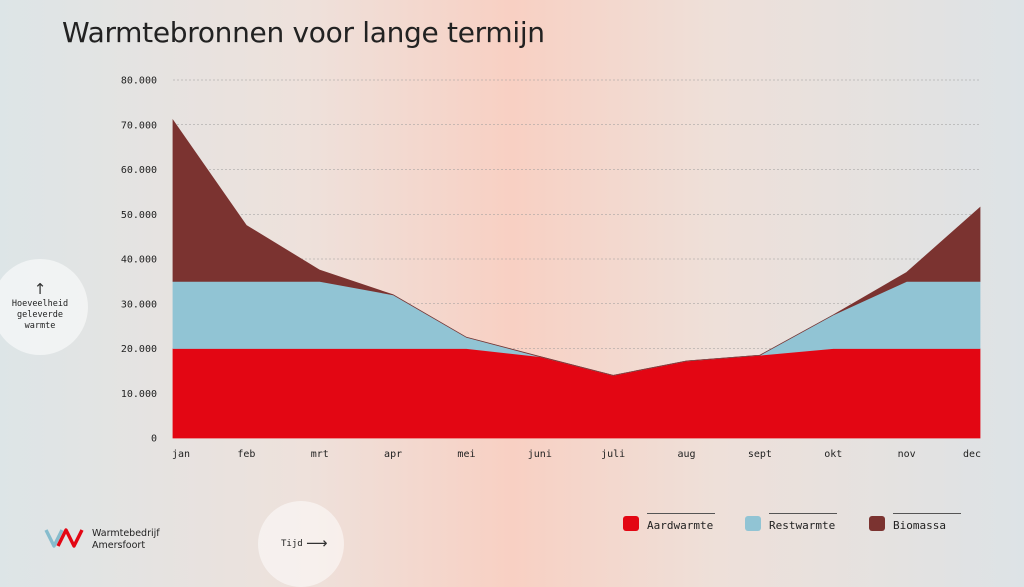  Describe the element at coordinates (292, 544) in the screenshot. I see `x-axis-label: Tijd` at that location.